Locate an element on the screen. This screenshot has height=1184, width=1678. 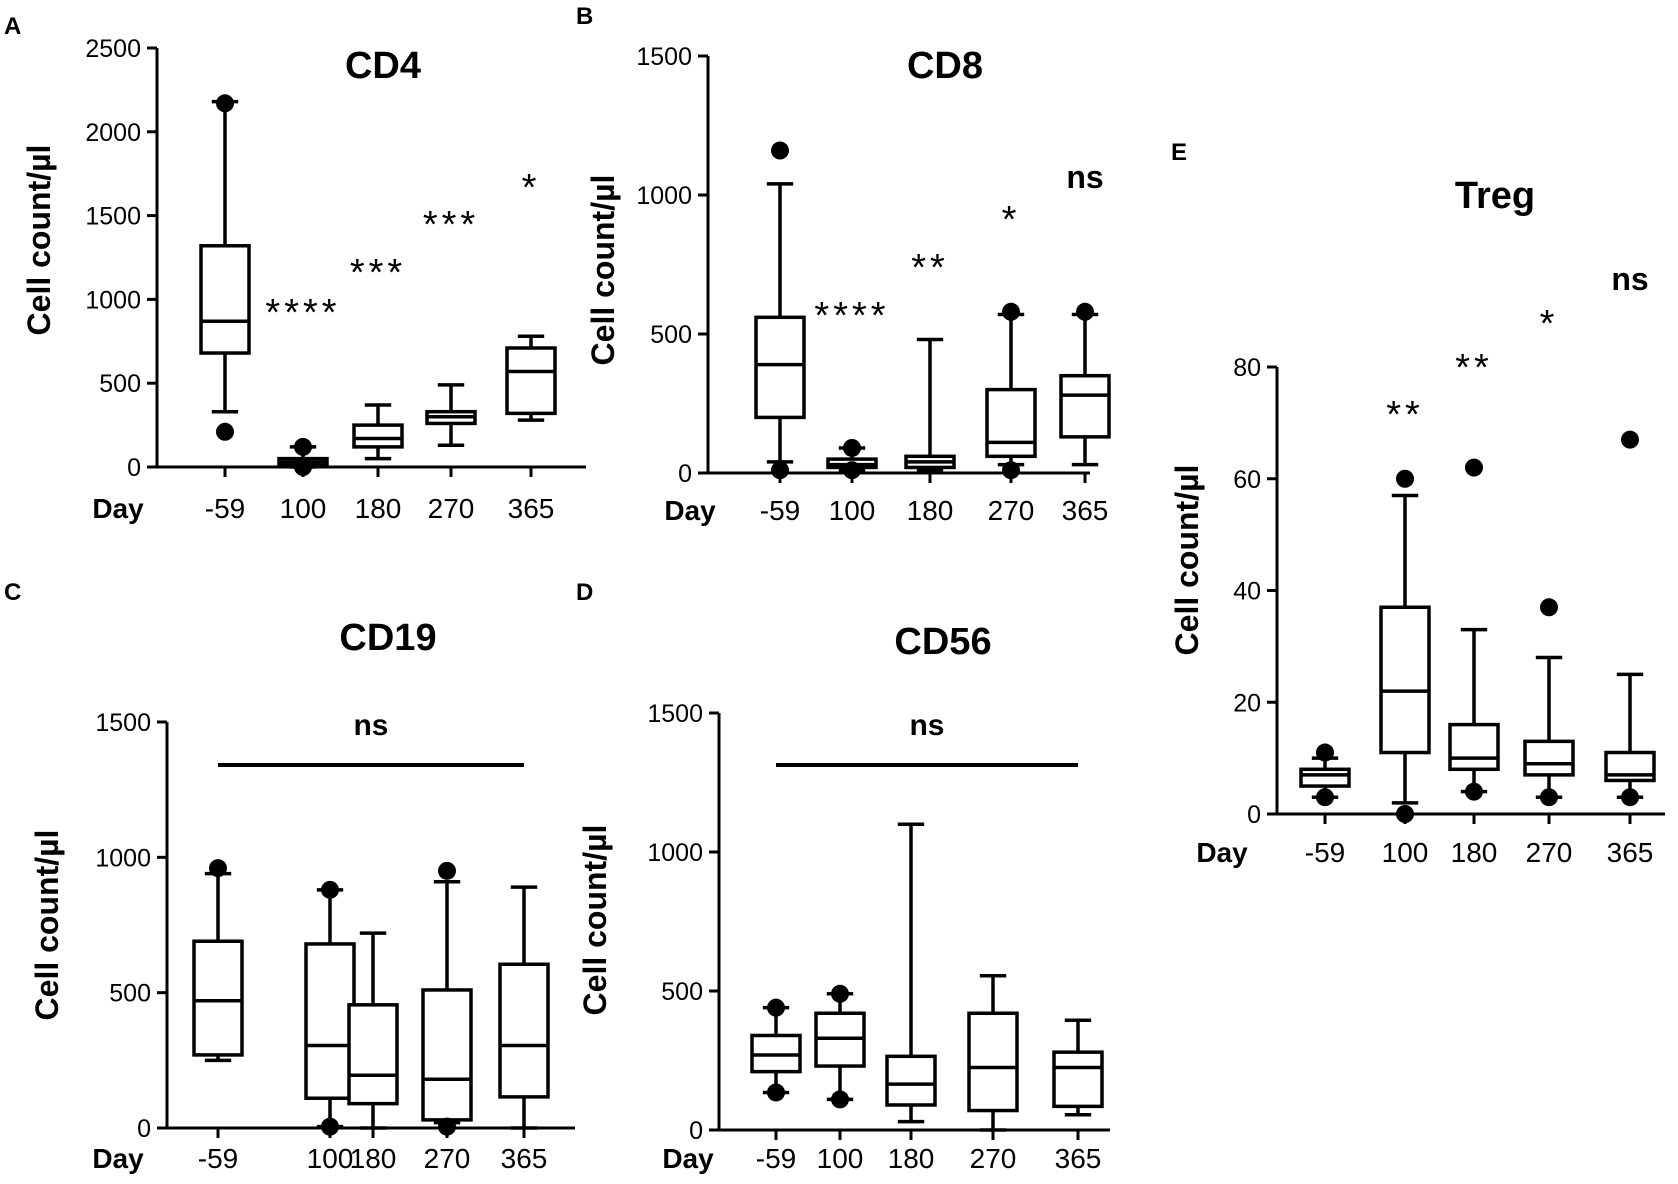
y-tick-label: 1000 is located at coordinates (113, 300).